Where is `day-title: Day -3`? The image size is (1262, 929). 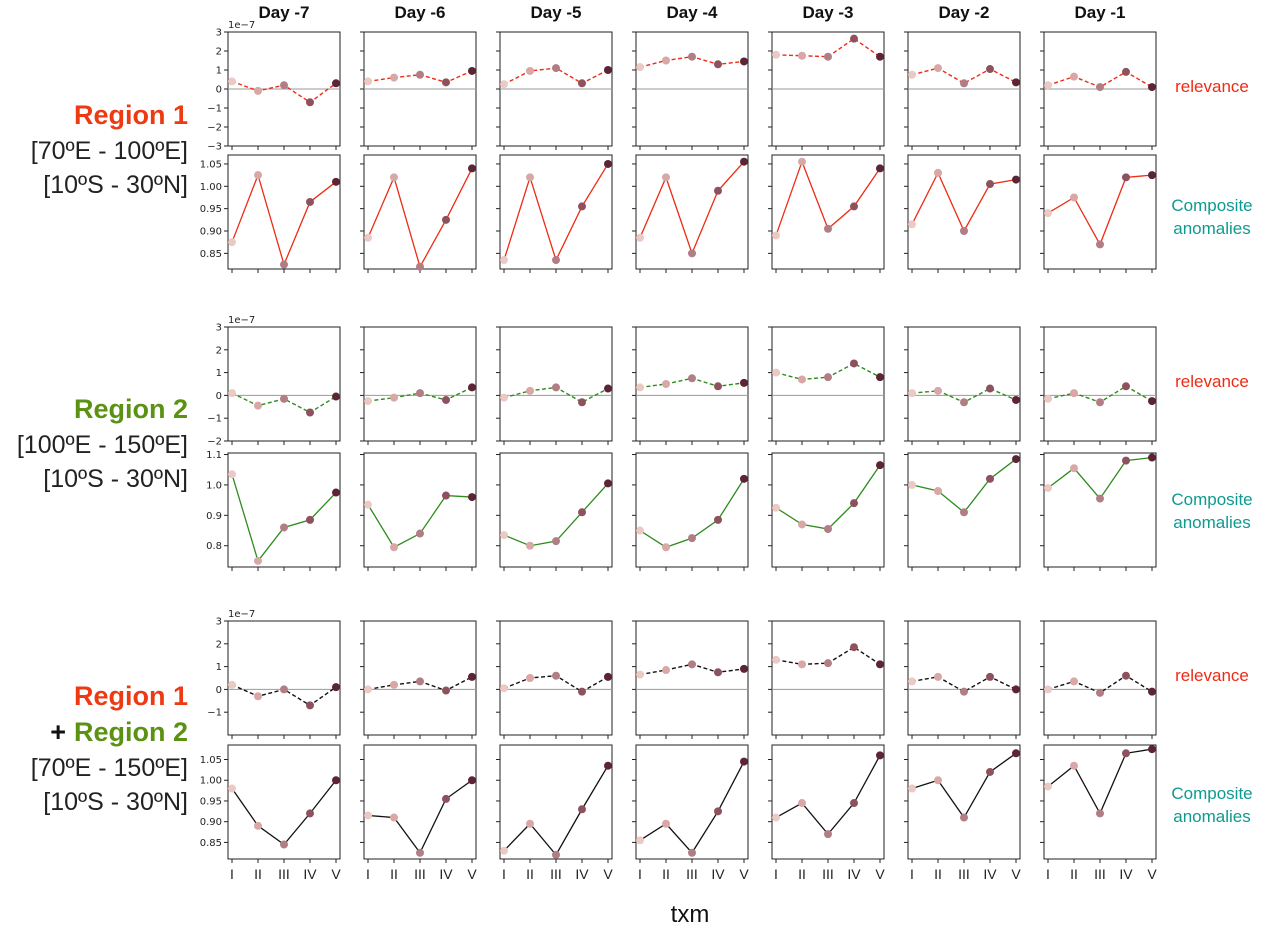
day-title: Day -3 is located at coordinates (827, 12).